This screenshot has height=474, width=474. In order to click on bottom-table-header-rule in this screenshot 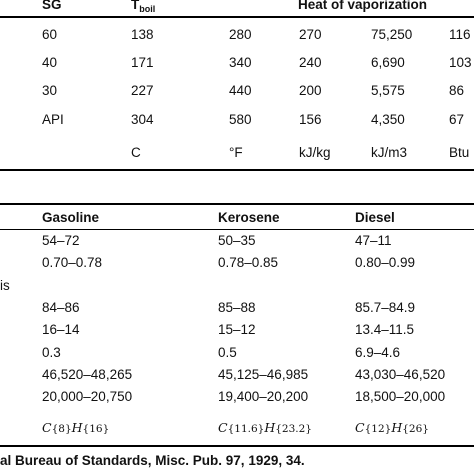, I will do `click(237, 229)`.